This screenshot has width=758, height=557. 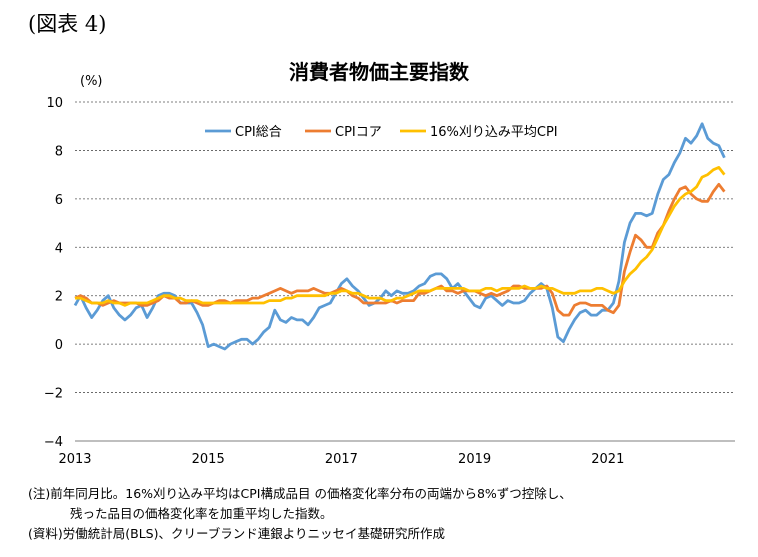 I want to click on y-tick-label: −4, so click(x=53, y=442).